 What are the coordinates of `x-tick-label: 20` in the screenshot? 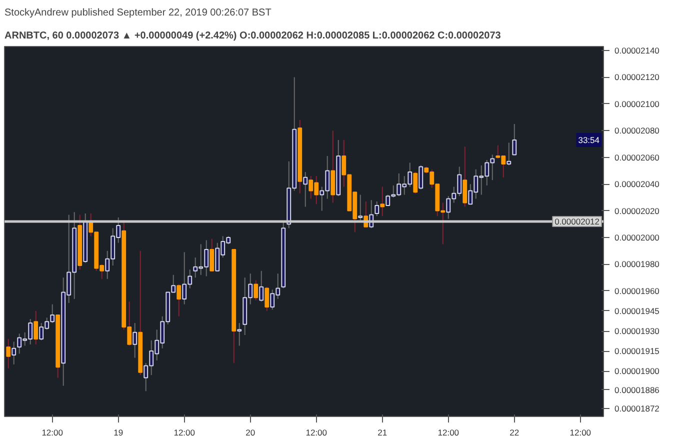 It's located at (251, 433).